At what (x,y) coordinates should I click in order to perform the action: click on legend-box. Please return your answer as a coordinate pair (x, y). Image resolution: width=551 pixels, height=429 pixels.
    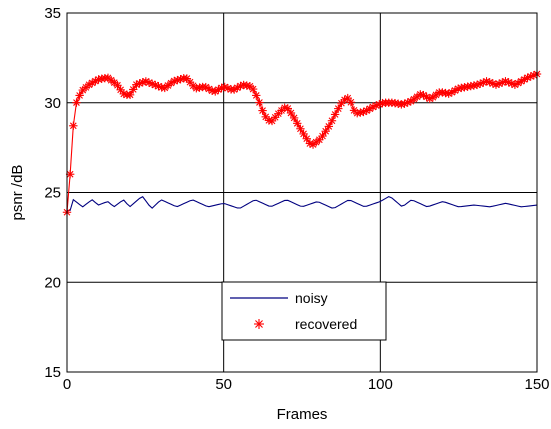
    Looking at the image, I should click on (304, 311).